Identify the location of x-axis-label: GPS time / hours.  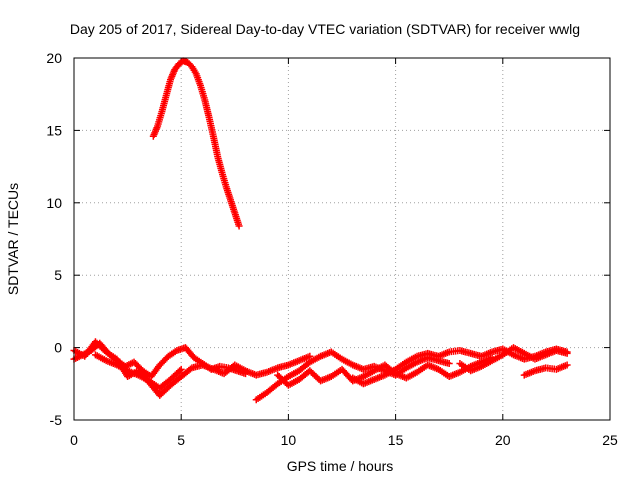
(340, 466).